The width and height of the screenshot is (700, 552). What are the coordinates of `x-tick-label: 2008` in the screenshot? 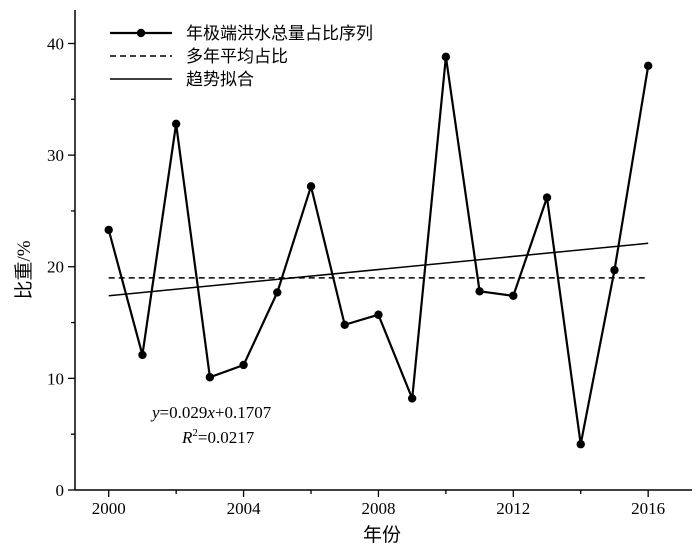 It's located at (378, 508).